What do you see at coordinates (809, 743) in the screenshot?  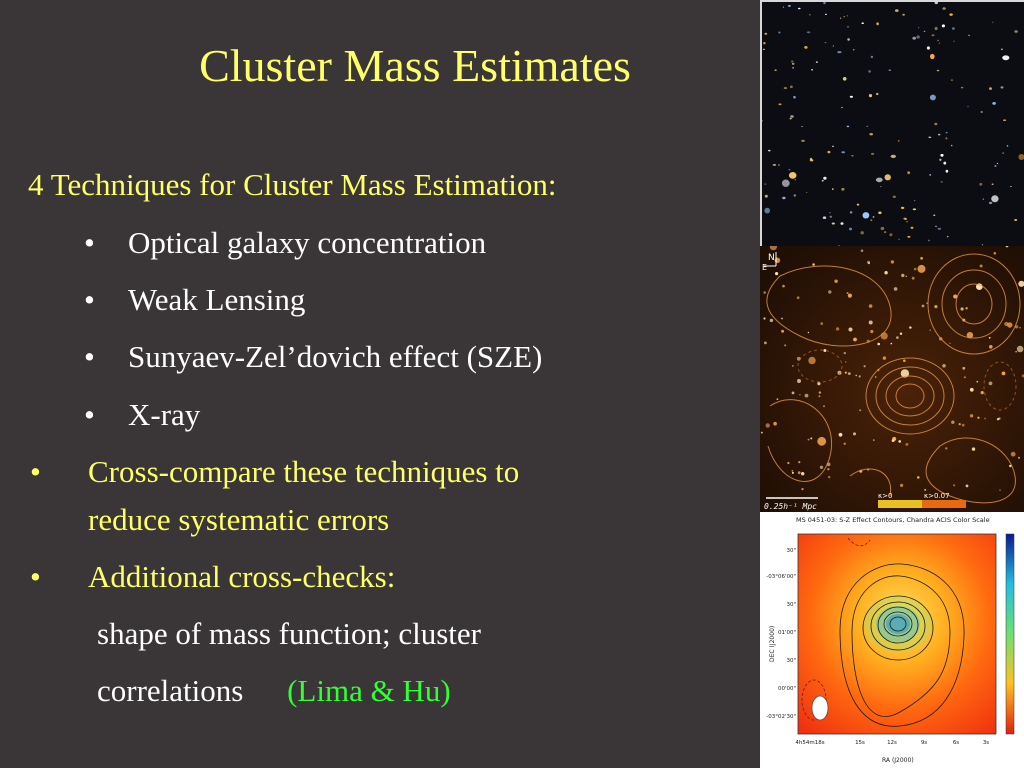 I see `sz-xtick: 4h54m18s` at bounding box center [809, 743].